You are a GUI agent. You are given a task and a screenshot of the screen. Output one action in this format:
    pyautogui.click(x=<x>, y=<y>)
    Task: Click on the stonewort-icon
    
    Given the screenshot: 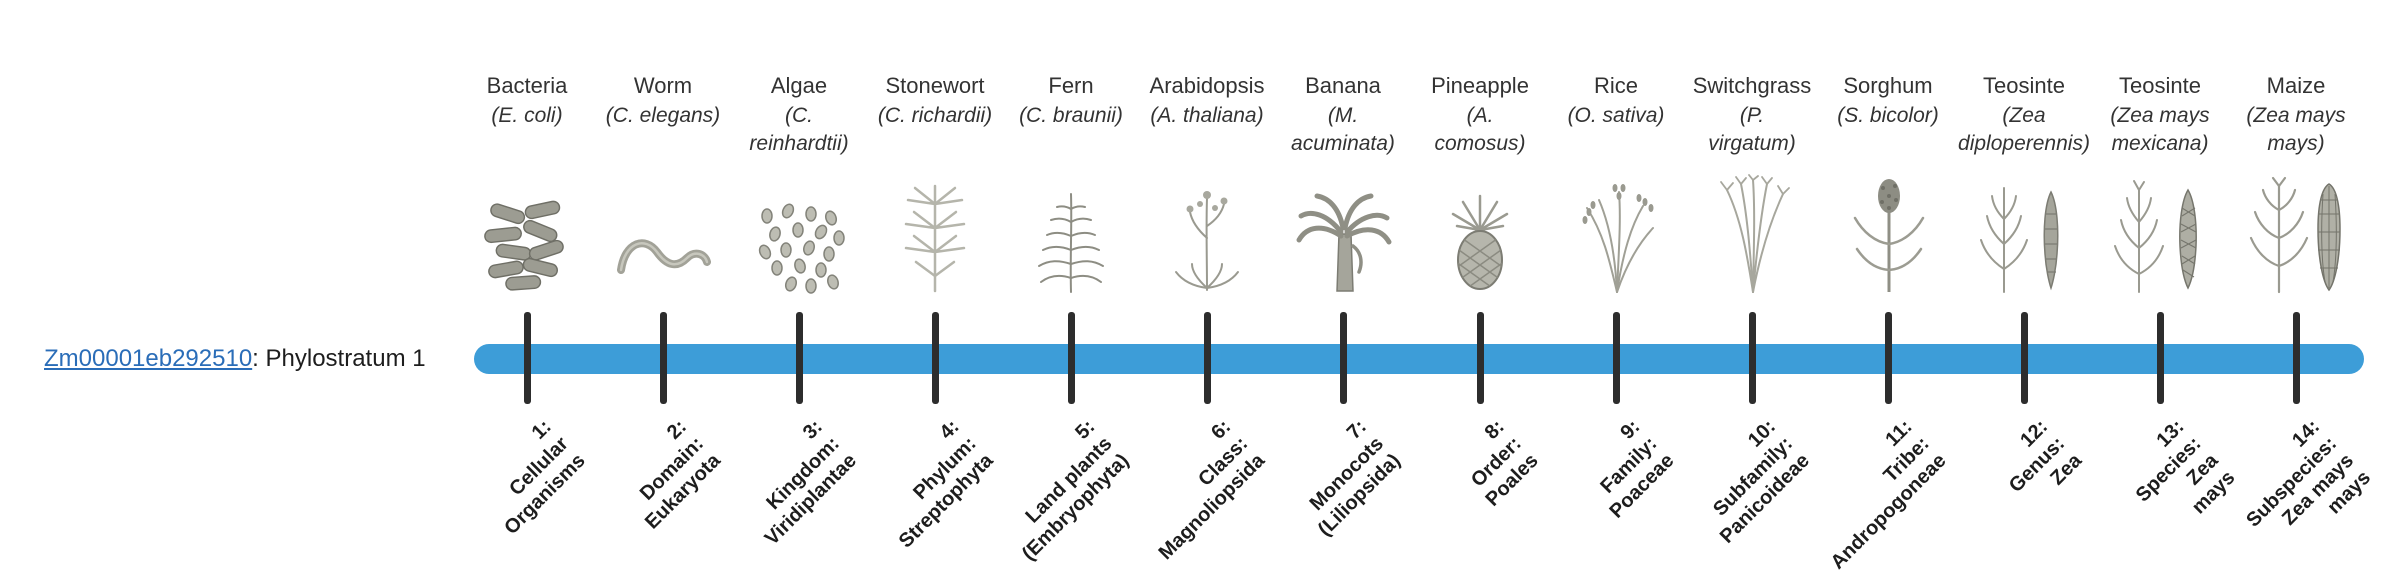 What is the action you would take?
    pyautogui.click(x=935, y=238)
    